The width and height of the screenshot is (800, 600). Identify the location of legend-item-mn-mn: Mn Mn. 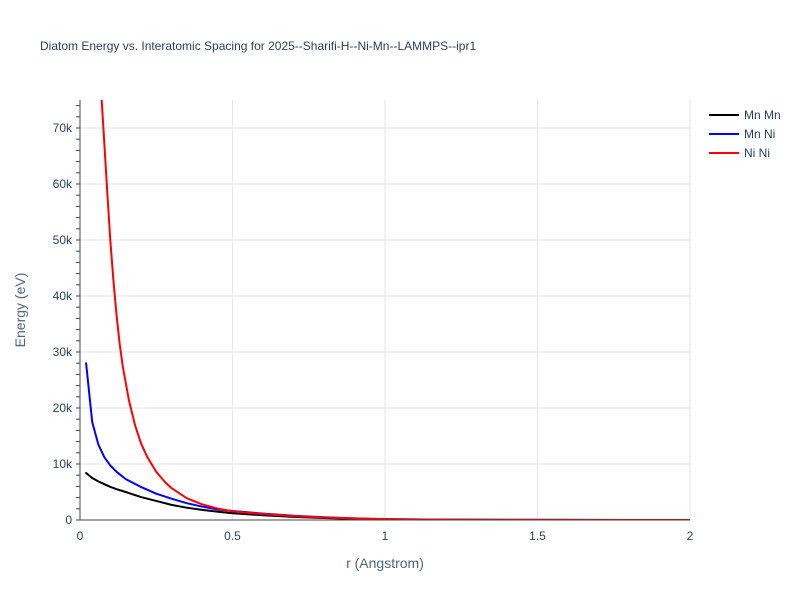
(745, 115).